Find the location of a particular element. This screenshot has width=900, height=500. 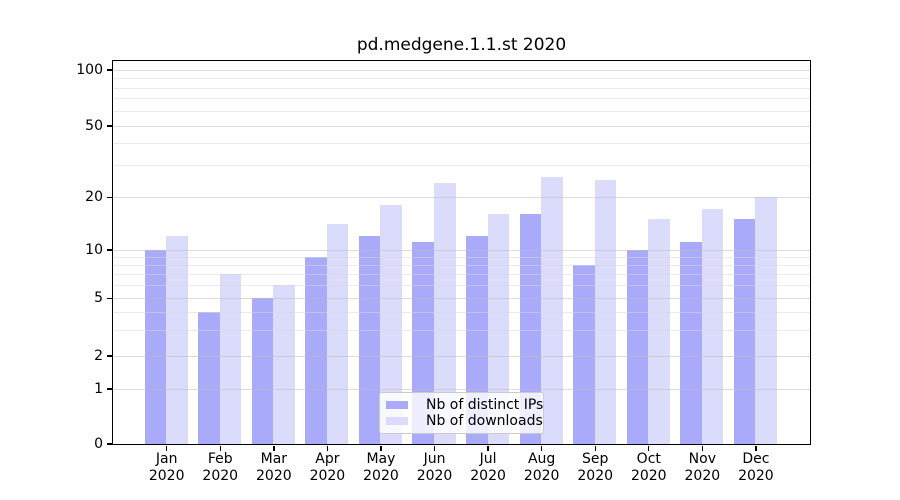

legend-entry-distinct-ips: Nb of distinct IPs is located at coordinates (464, 405).